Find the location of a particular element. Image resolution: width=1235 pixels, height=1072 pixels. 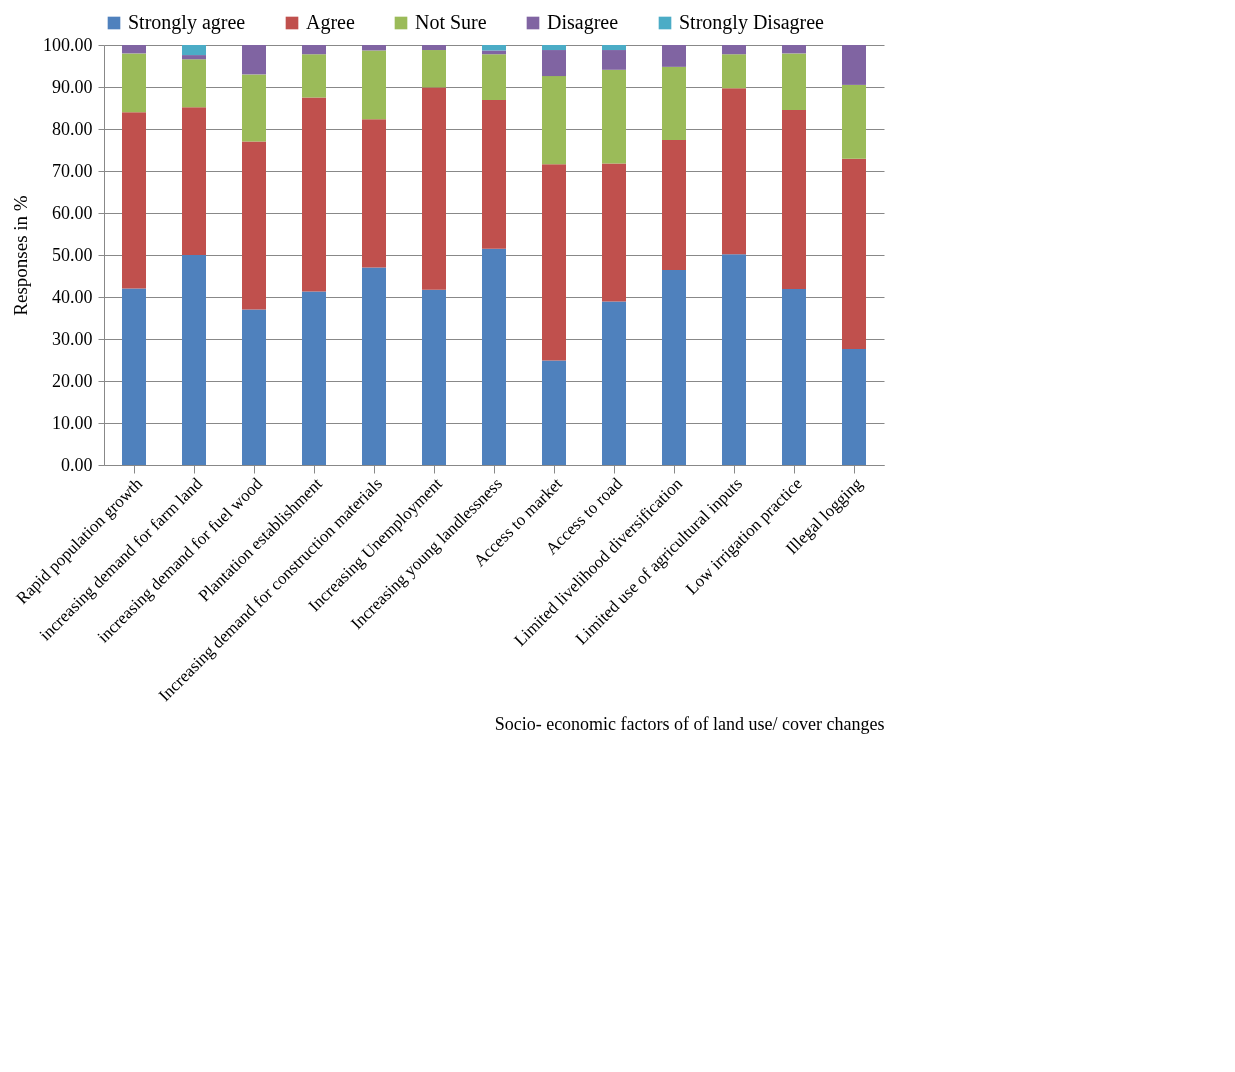

legend-label: Disagree is located at coordinates (583, 22).